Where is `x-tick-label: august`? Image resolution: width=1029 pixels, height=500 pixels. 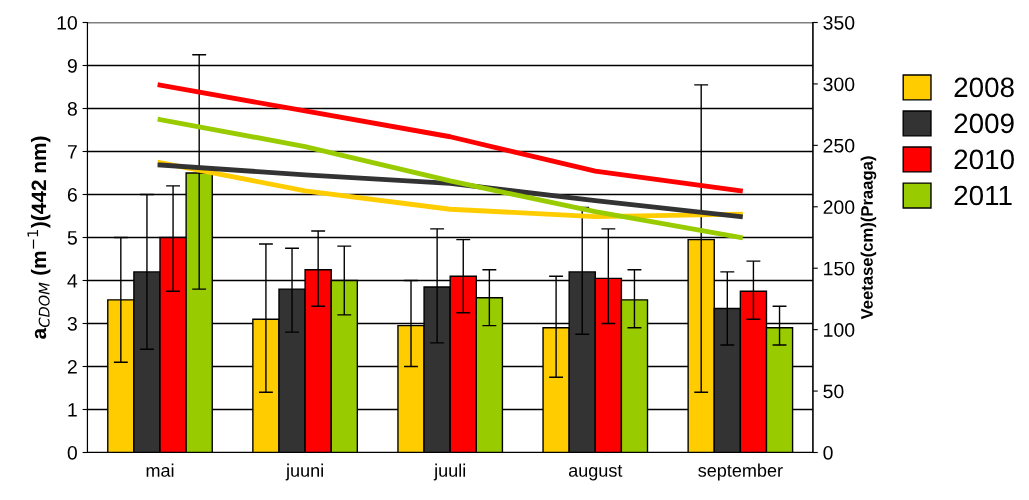
x-tick-label: august is located at coordinates (595, 473).